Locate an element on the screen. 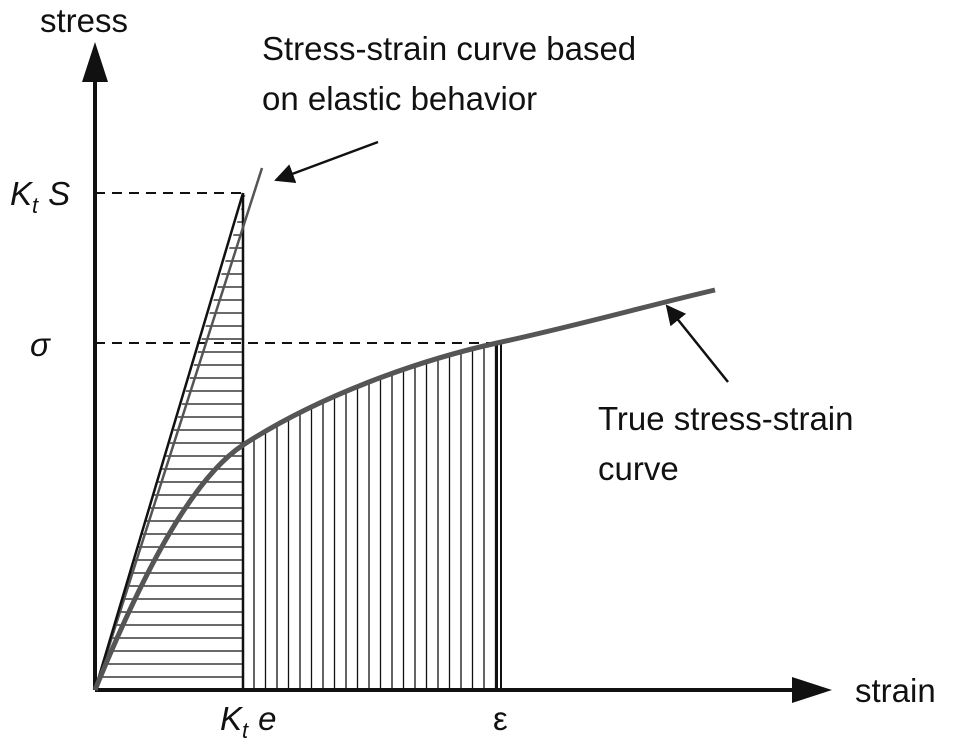 This screenshot has height=747, width=958. variable: e is located at coordinates (267, 718).